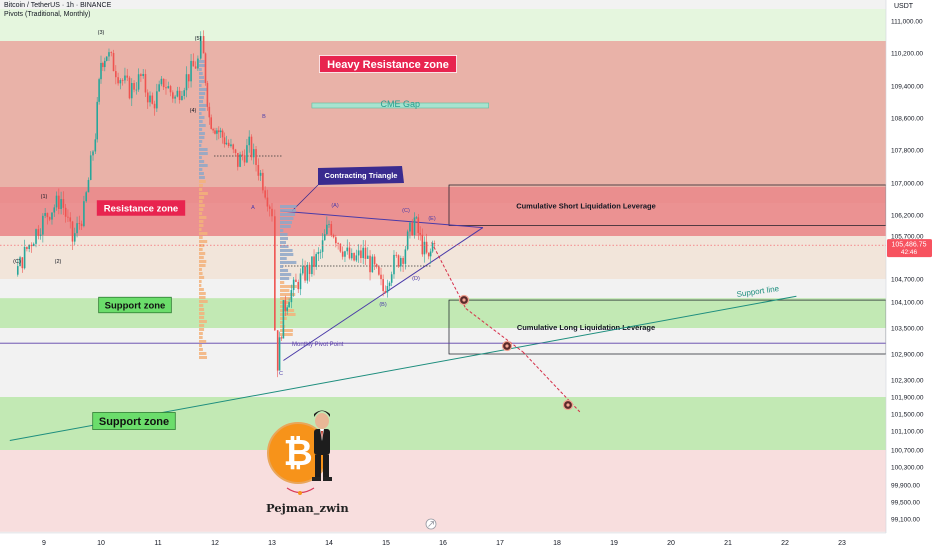 This screenshot has height=550, width=932. I want to click on y-tick-0: 111,000.00, so click(907, 22).